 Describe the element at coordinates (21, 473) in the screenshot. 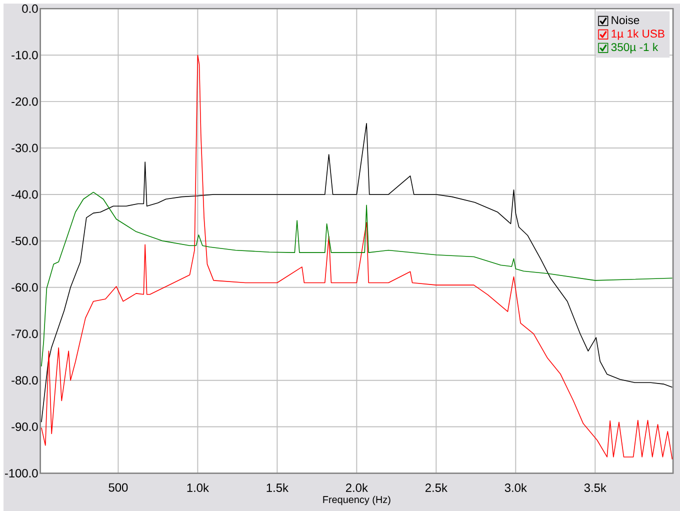

I see `y-tick-label: -100.0` at that location.